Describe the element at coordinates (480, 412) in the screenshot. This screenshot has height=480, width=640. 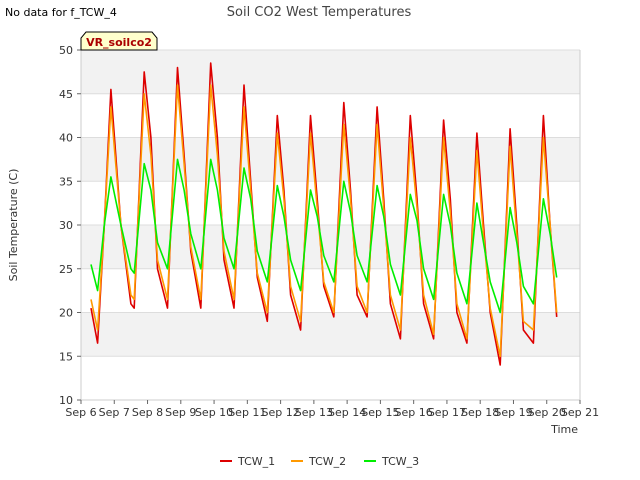
I see `x-tick-label: Sep 18` at that location.